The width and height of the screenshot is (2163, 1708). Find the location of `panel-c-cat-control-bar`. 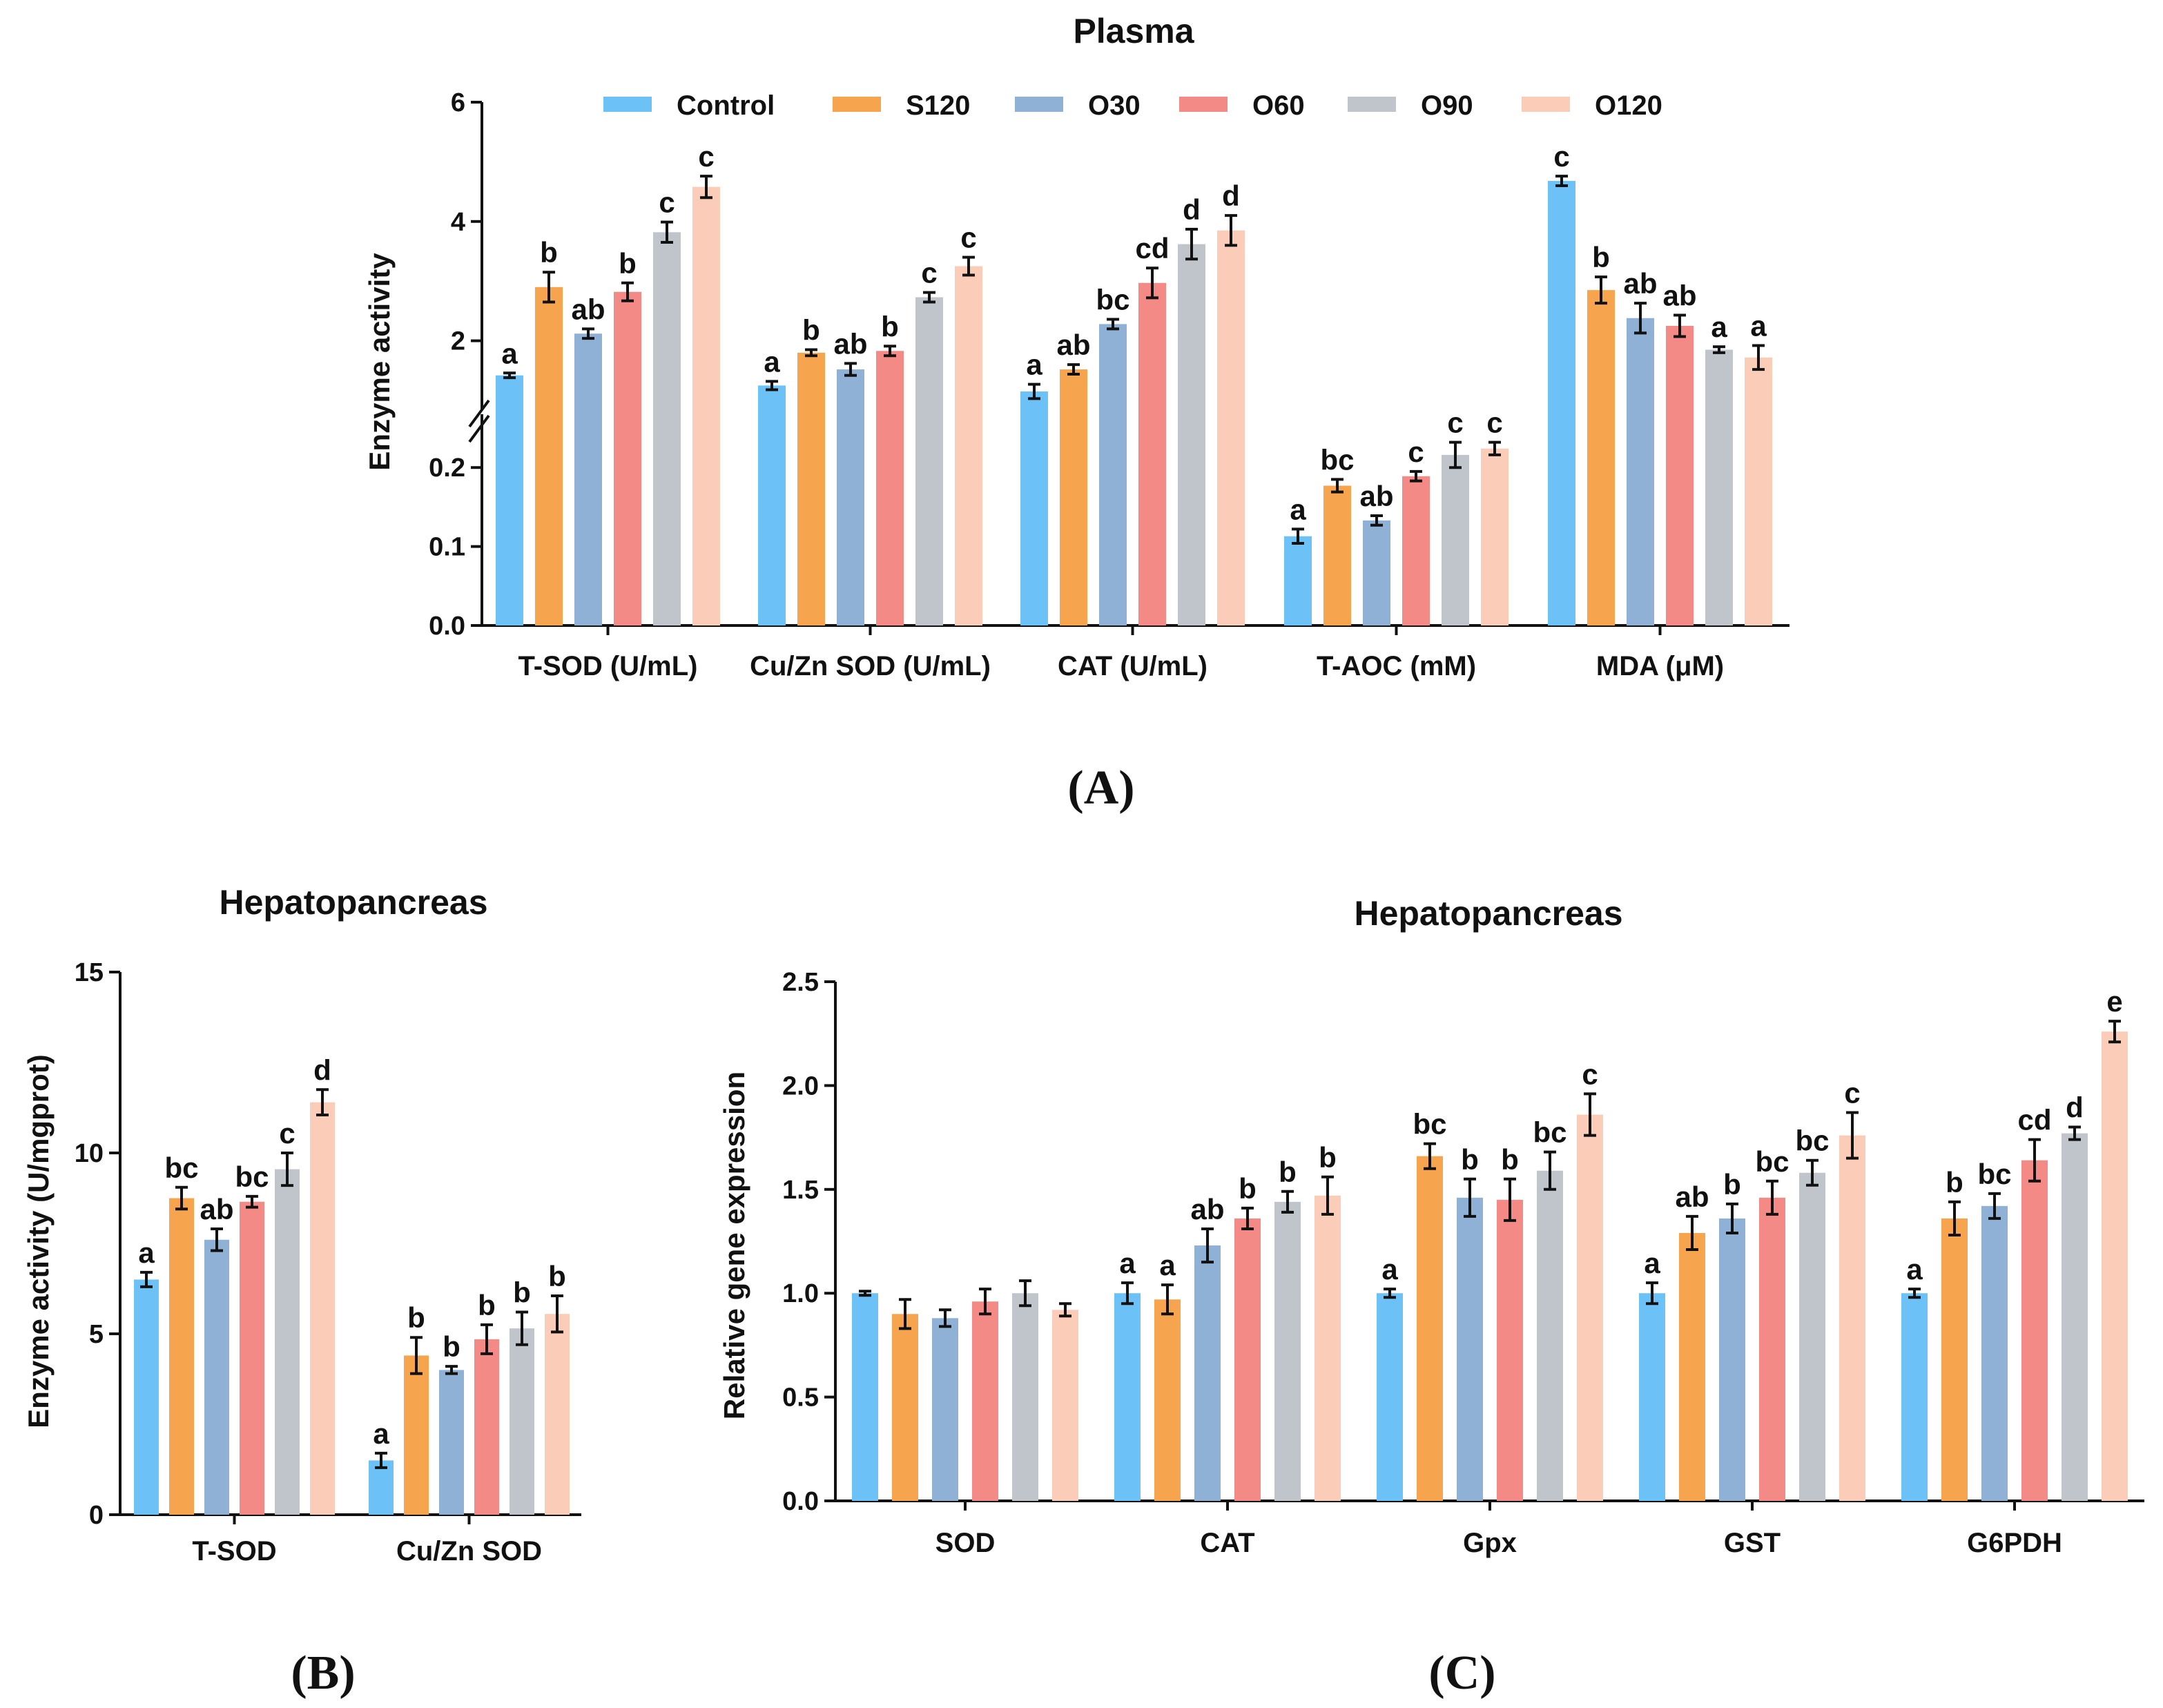

panel-c-cat-control-bar is located at coordinates (1127, 1397).